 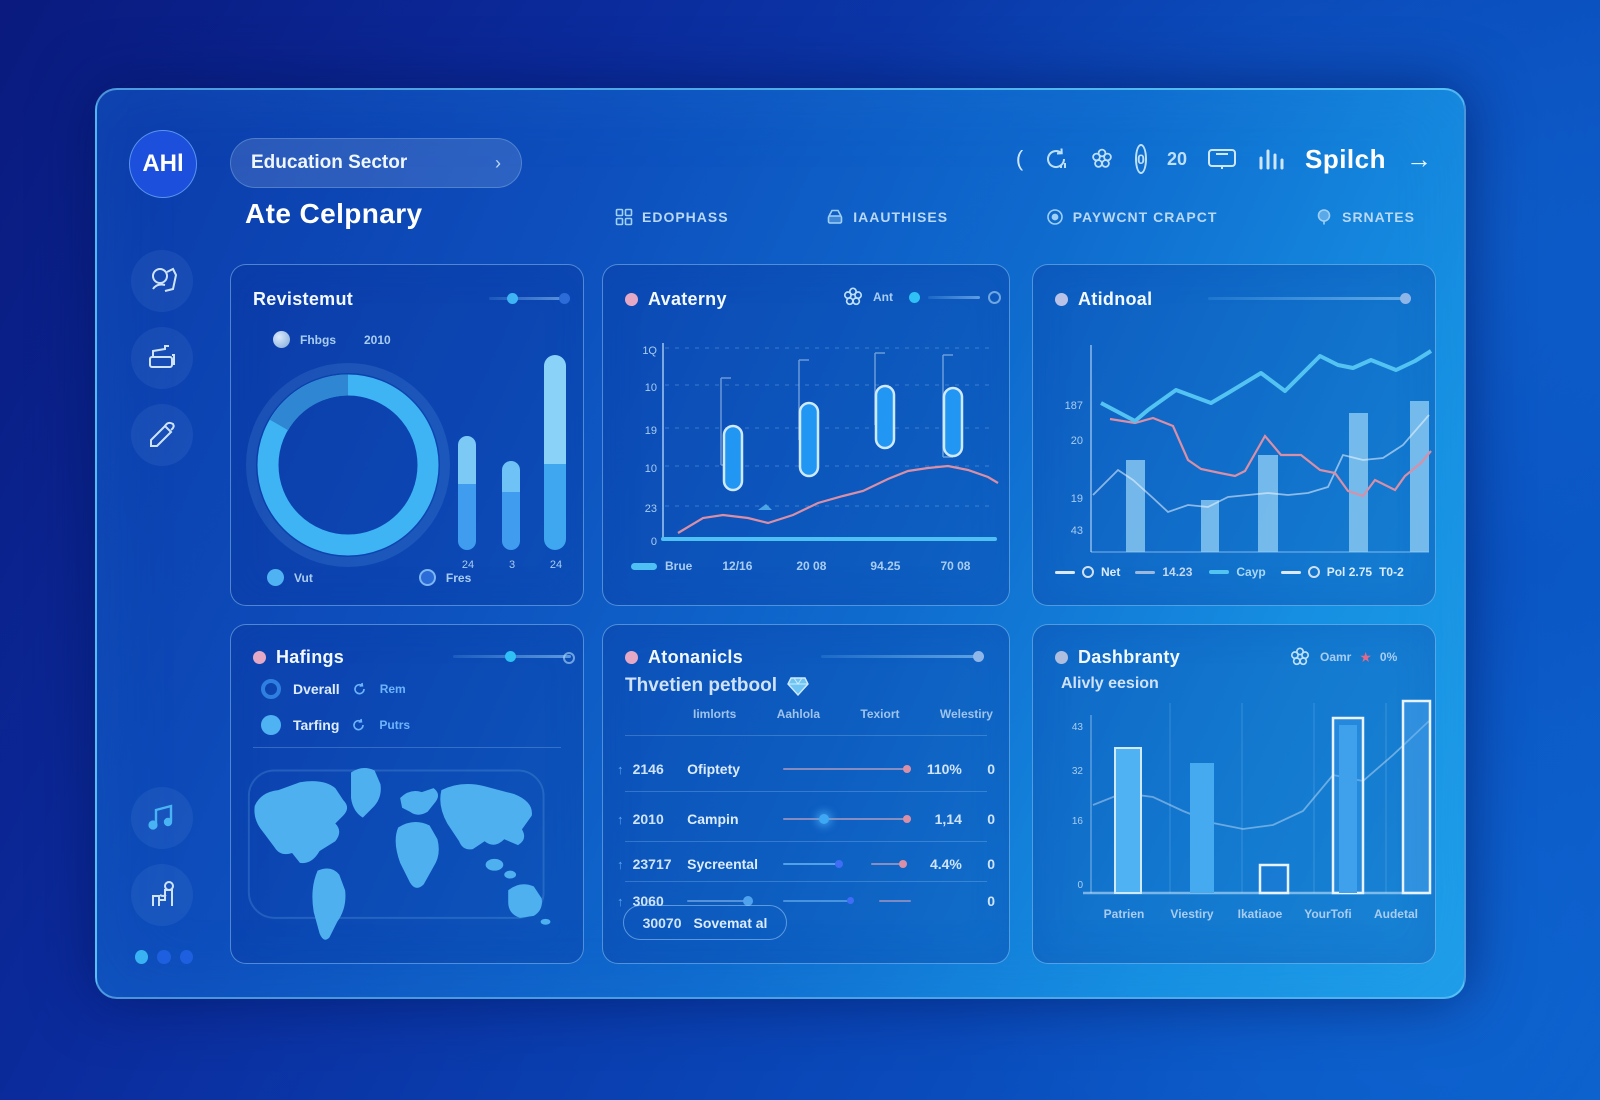 I want to click on legend-label: Fhbgs, so click(x=318, y=339).